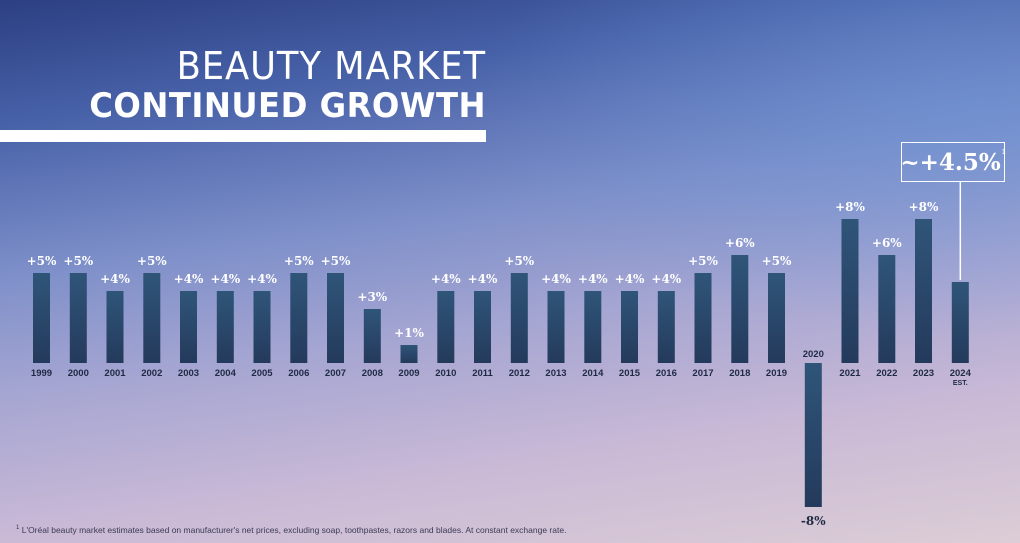  I want to click on bar-2003, so click(188, 327).